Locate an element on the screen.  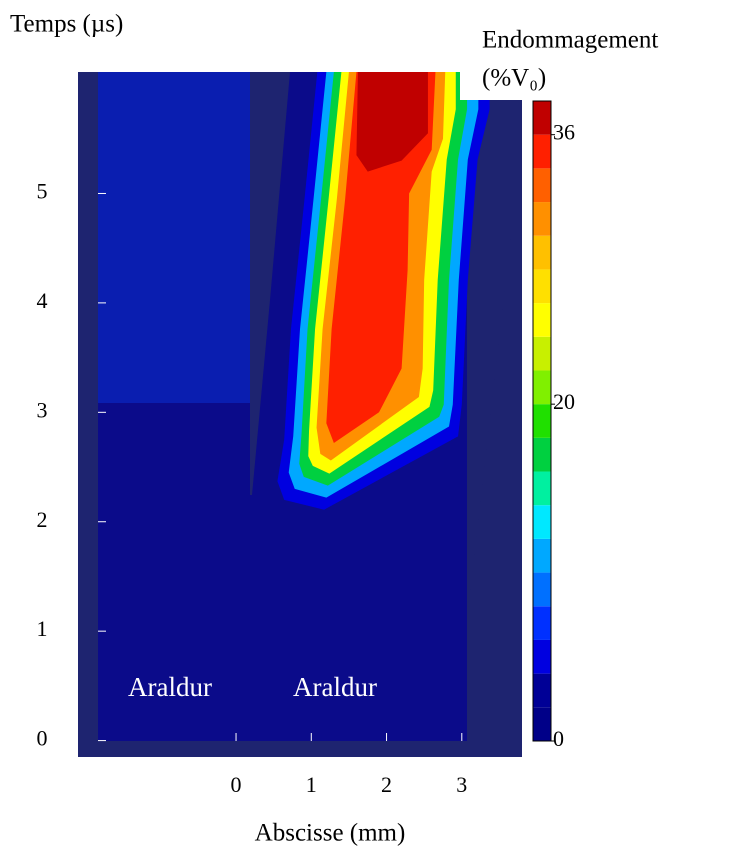
y-tick-label: 0 is located at coordinates (42, 738).